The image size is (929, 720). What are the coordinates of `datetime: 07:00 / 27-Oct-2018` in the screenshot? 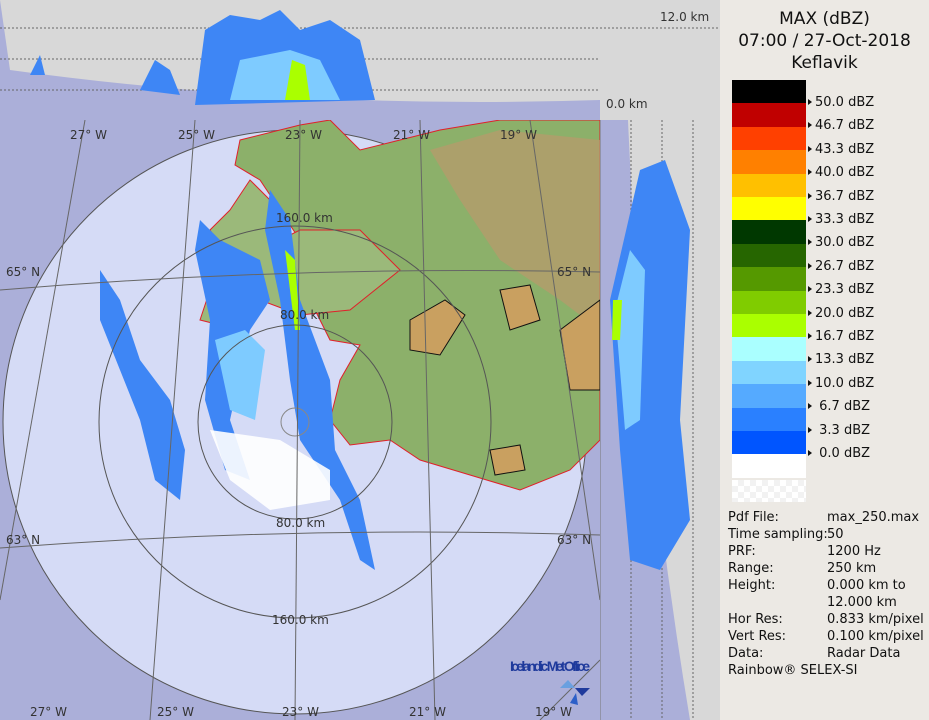 It's located at (824, 41).